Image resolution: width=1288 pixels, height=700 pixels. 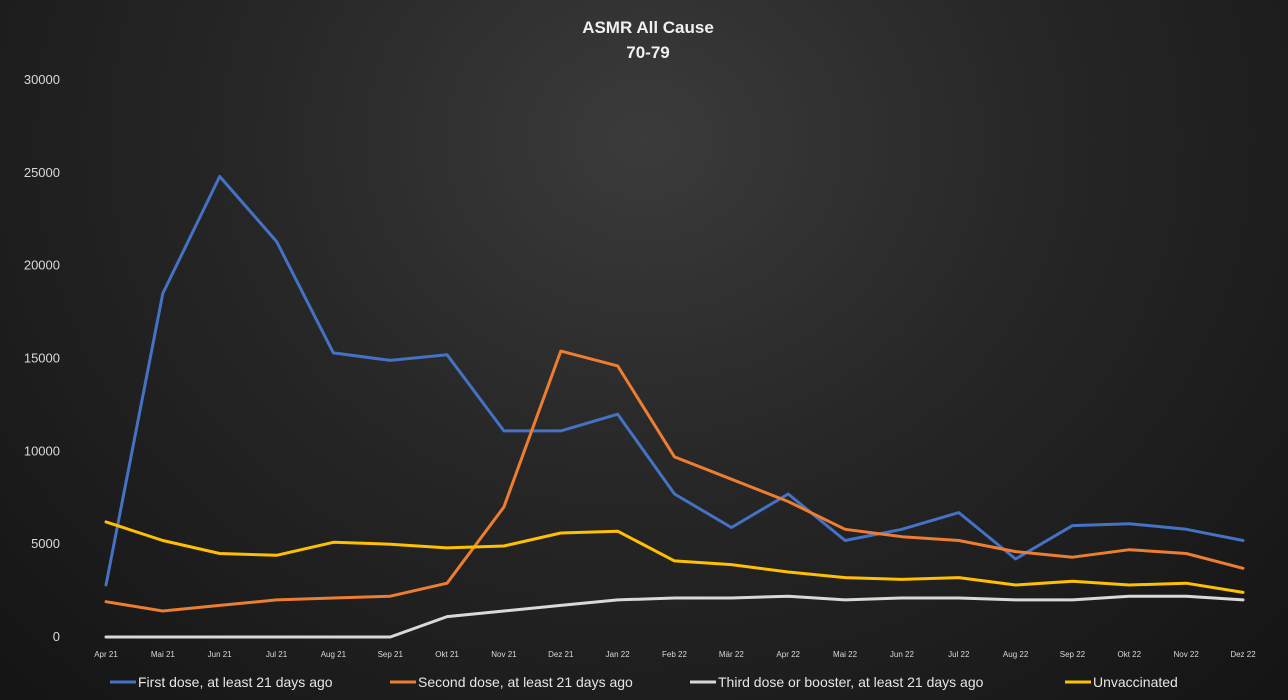 What do you see at coordinates (561, 654) in the screenshot?
I see `x-tick-label: Dez 21` at bounding box center [561, 654].